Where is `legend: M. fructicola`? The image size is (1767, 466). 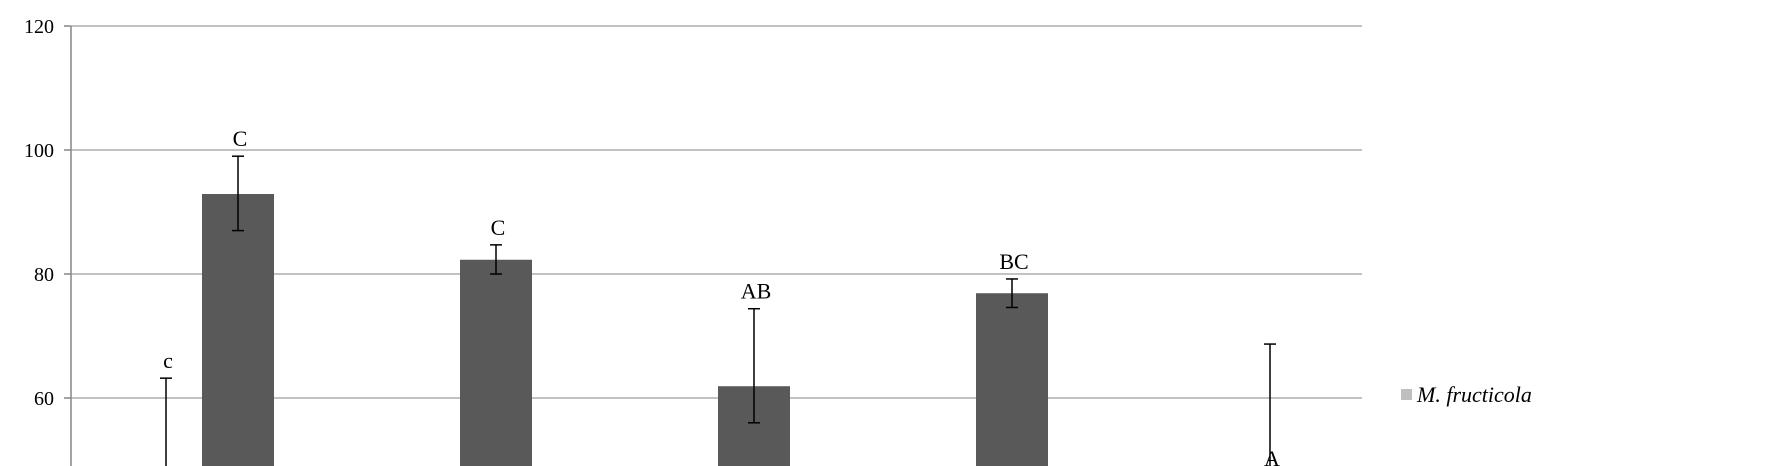
legend: M. fructicola is located at coordinates (1466, 394).